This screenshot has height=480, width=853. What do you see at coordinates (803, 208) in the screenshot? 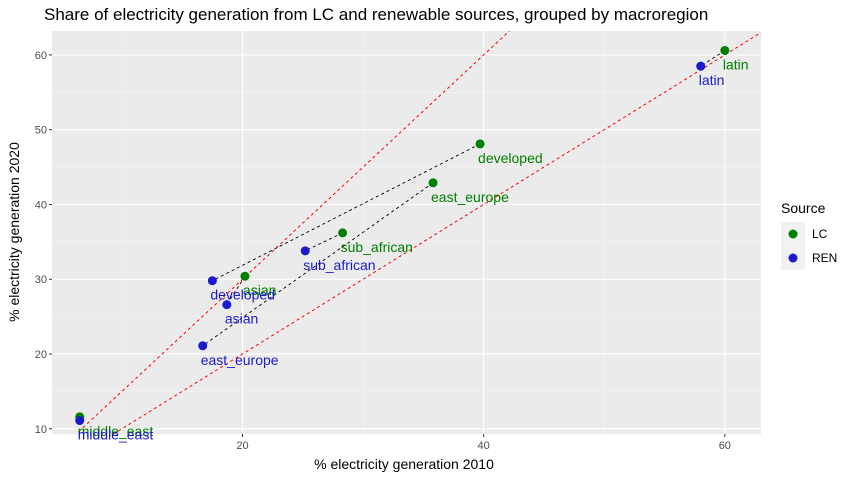
I see `legend-title: Source` at bounding box center [803, 208].